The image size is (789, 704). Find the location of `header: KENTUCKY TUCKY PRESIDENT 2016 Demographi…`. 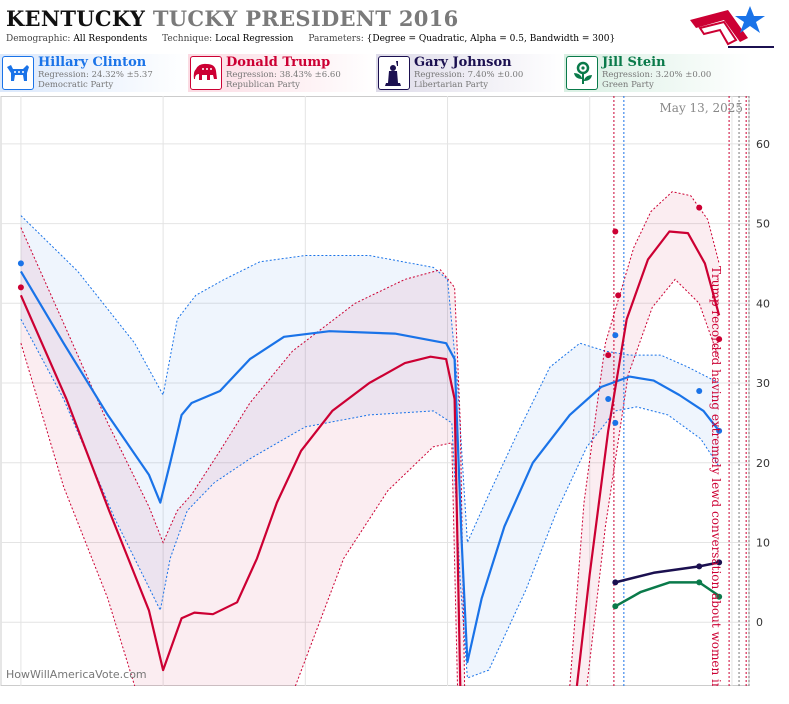

header: KENTUCKY TUCKY PRESIDENT 2016 Demographi… is located at coordinates (394, 25).